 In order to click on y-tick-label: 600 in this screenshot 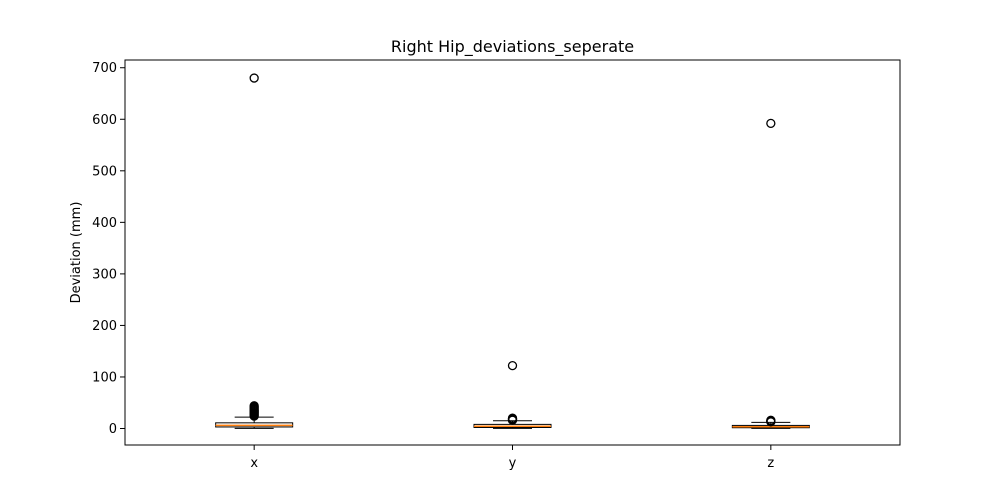, I will do `click(104, 120)`.